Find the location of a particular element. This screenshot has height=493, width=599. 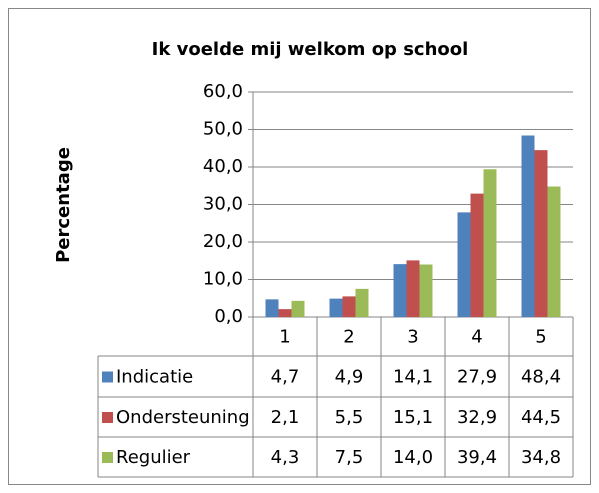

data-table-value: 15,1 is located at coordinates (413, 417).